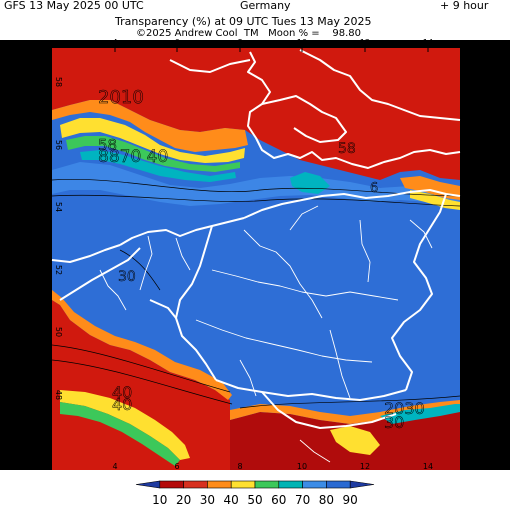 This screenshot has width=510, height=510. Describe the element at coordinates (302, 500) in the screenshot. I see `colorbar-label: 70` at that location.